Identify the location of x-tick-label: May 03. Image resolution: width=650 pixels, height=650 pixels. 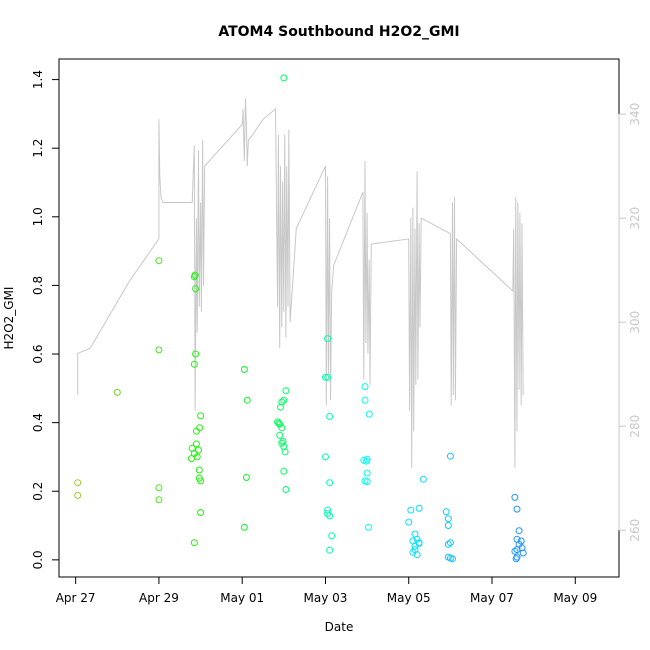
(326, 598).